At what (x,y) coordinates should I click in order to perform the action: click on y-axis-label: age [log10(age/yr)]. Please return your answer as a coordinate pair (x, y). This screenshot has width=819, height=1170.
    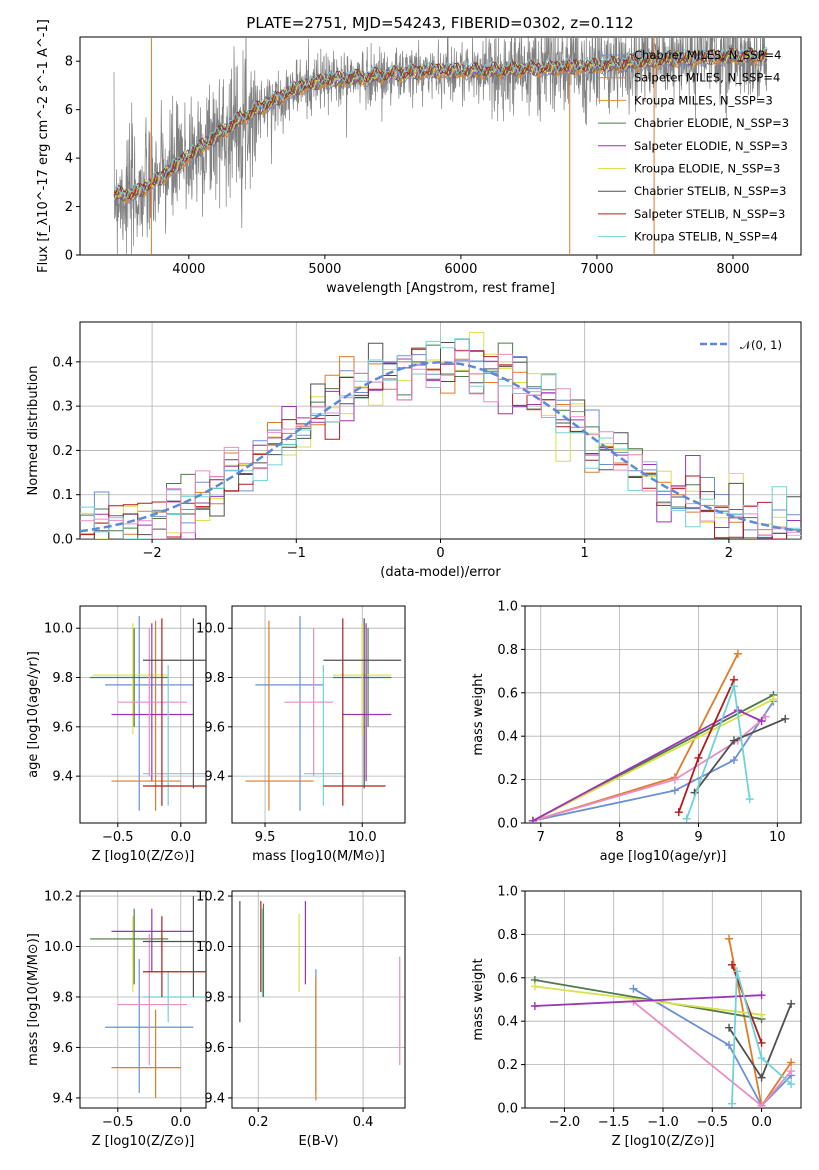
    Looking at the image, I should click on (33, 714).